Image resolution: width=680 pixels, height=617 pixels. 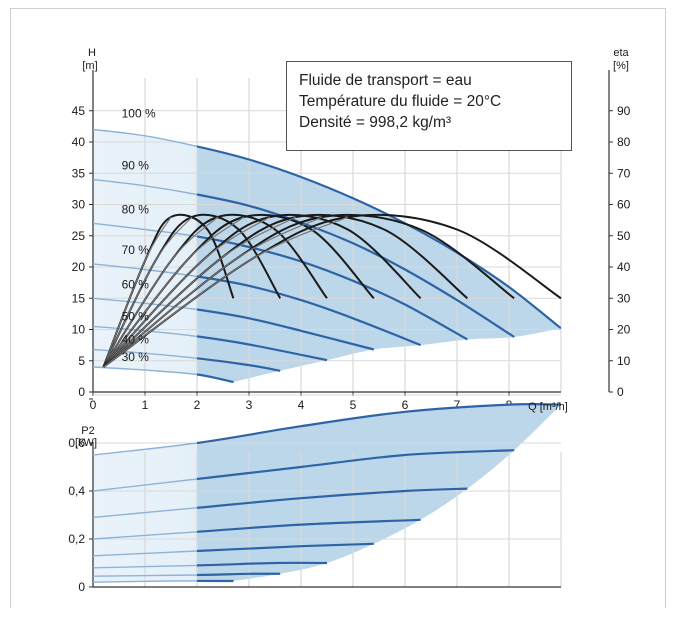 I want to click on y-tick-label: 35, so click(x=79, y=173).